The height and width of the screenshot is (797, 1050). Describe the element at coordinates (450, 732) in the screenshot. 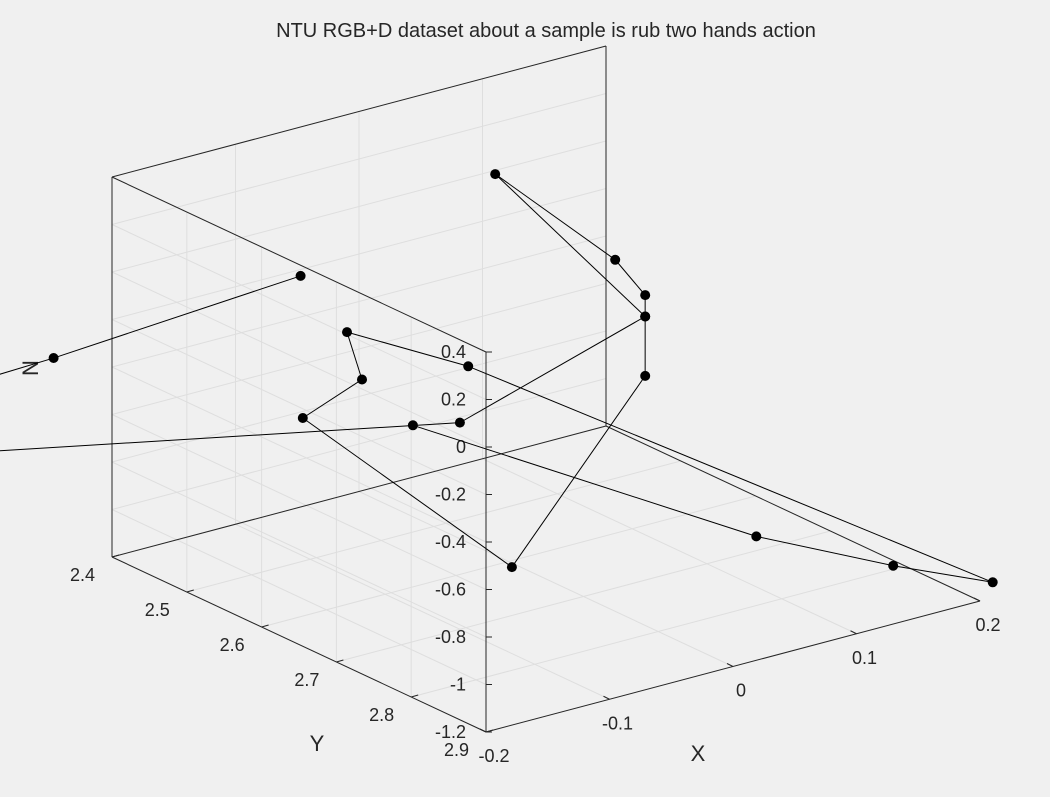

I see `z-tick-label: -1.2` at that location.